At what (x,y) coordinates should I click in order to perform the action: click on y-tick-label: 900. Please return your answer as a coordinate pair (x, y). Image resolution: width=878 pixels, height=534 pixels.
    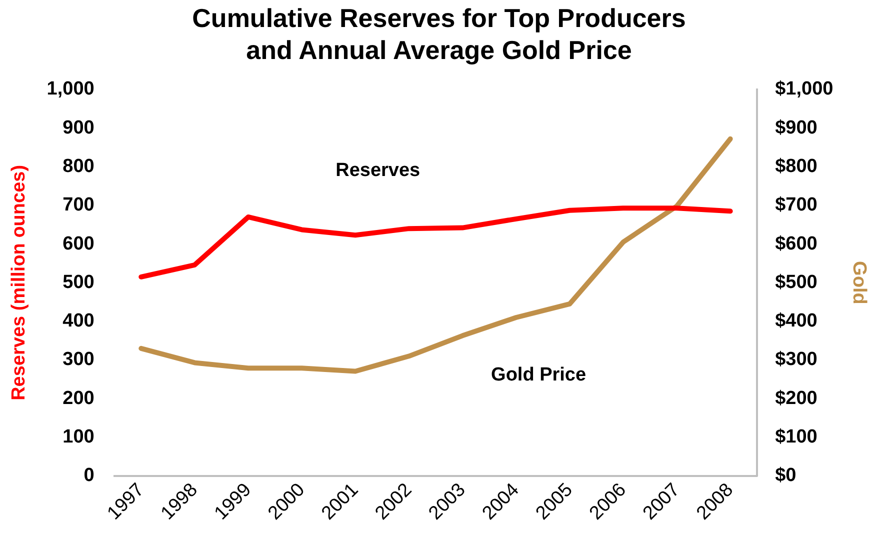
    Looking at the image, I should click on (78, 127).